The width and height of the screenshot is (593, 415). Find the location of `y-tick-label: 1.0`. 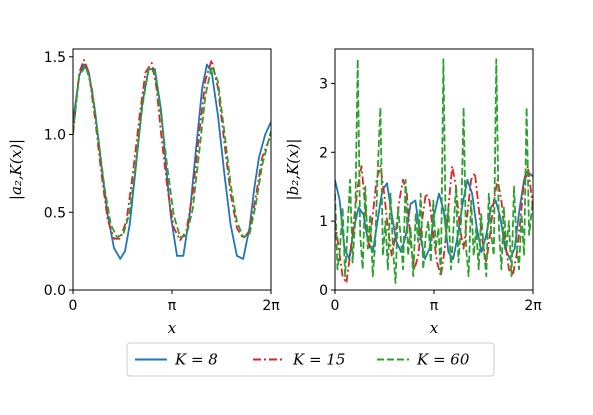

y-tick-label: 1.0 is located at coordinates (55, 136).